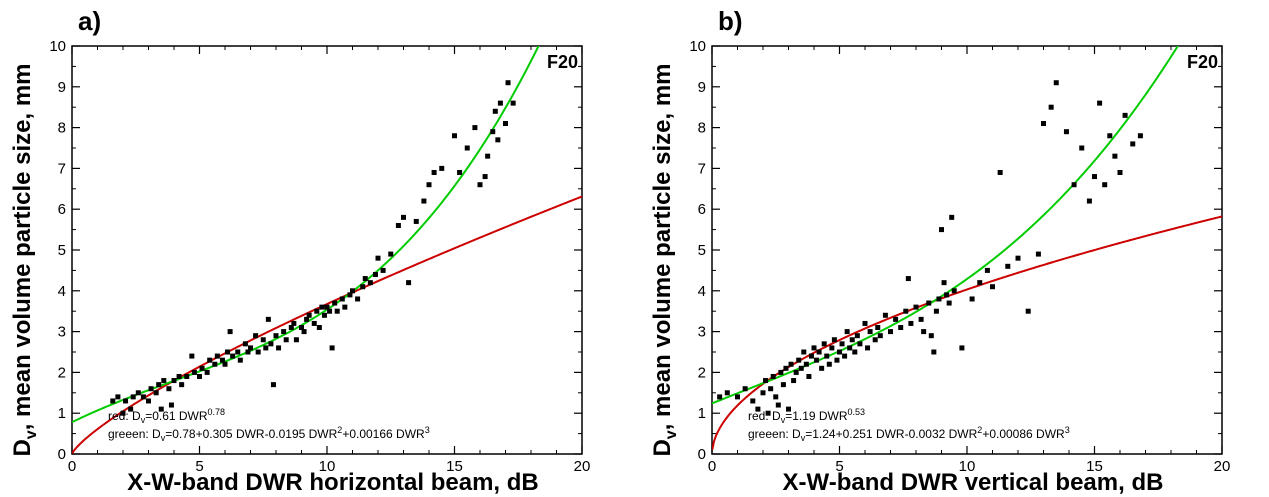  Describe the element at coordinates (783, 420) in the screenshot. I see `eq-red-sub: v` at that location.